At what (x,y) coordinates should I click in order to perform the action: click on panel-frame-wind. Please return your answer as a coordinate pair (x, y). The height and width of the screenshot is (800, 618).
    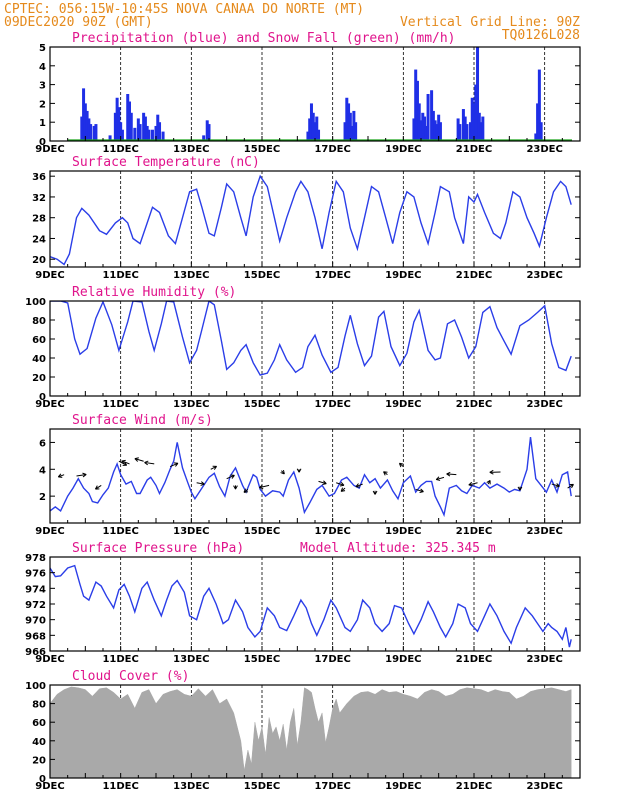
    Looking at the image, I should click on (315, 476).